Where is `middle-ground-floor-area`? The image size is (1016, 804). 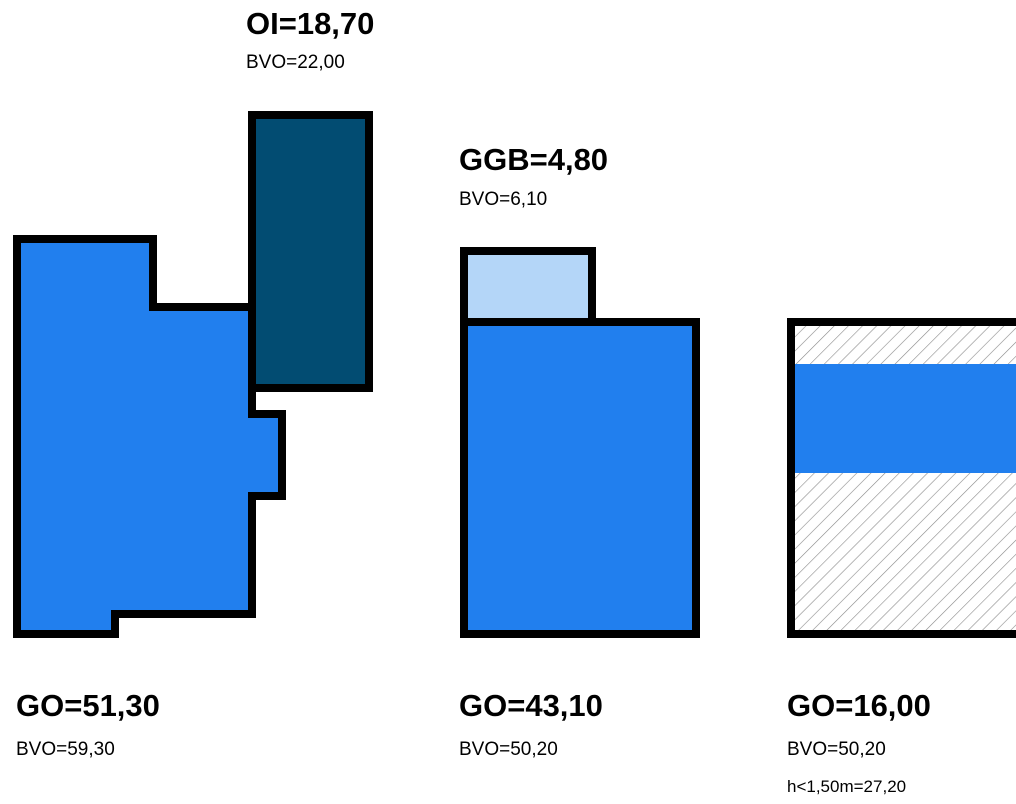 middle-ground-floor-area is located at coordinates (580, 478).